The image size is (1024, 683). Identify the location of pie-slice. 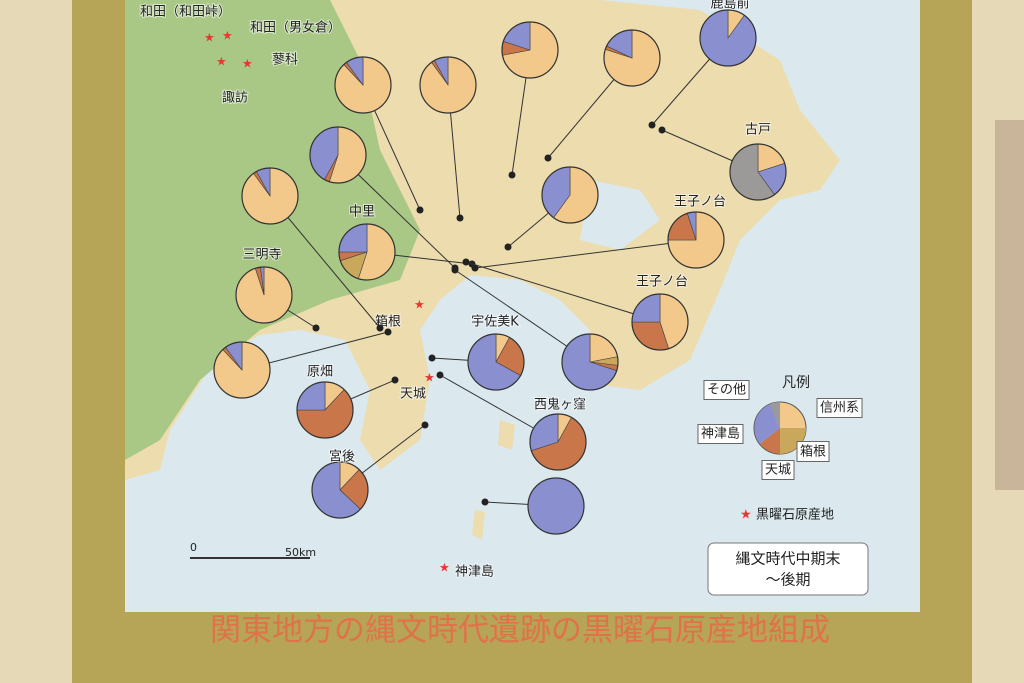
(556, 506).